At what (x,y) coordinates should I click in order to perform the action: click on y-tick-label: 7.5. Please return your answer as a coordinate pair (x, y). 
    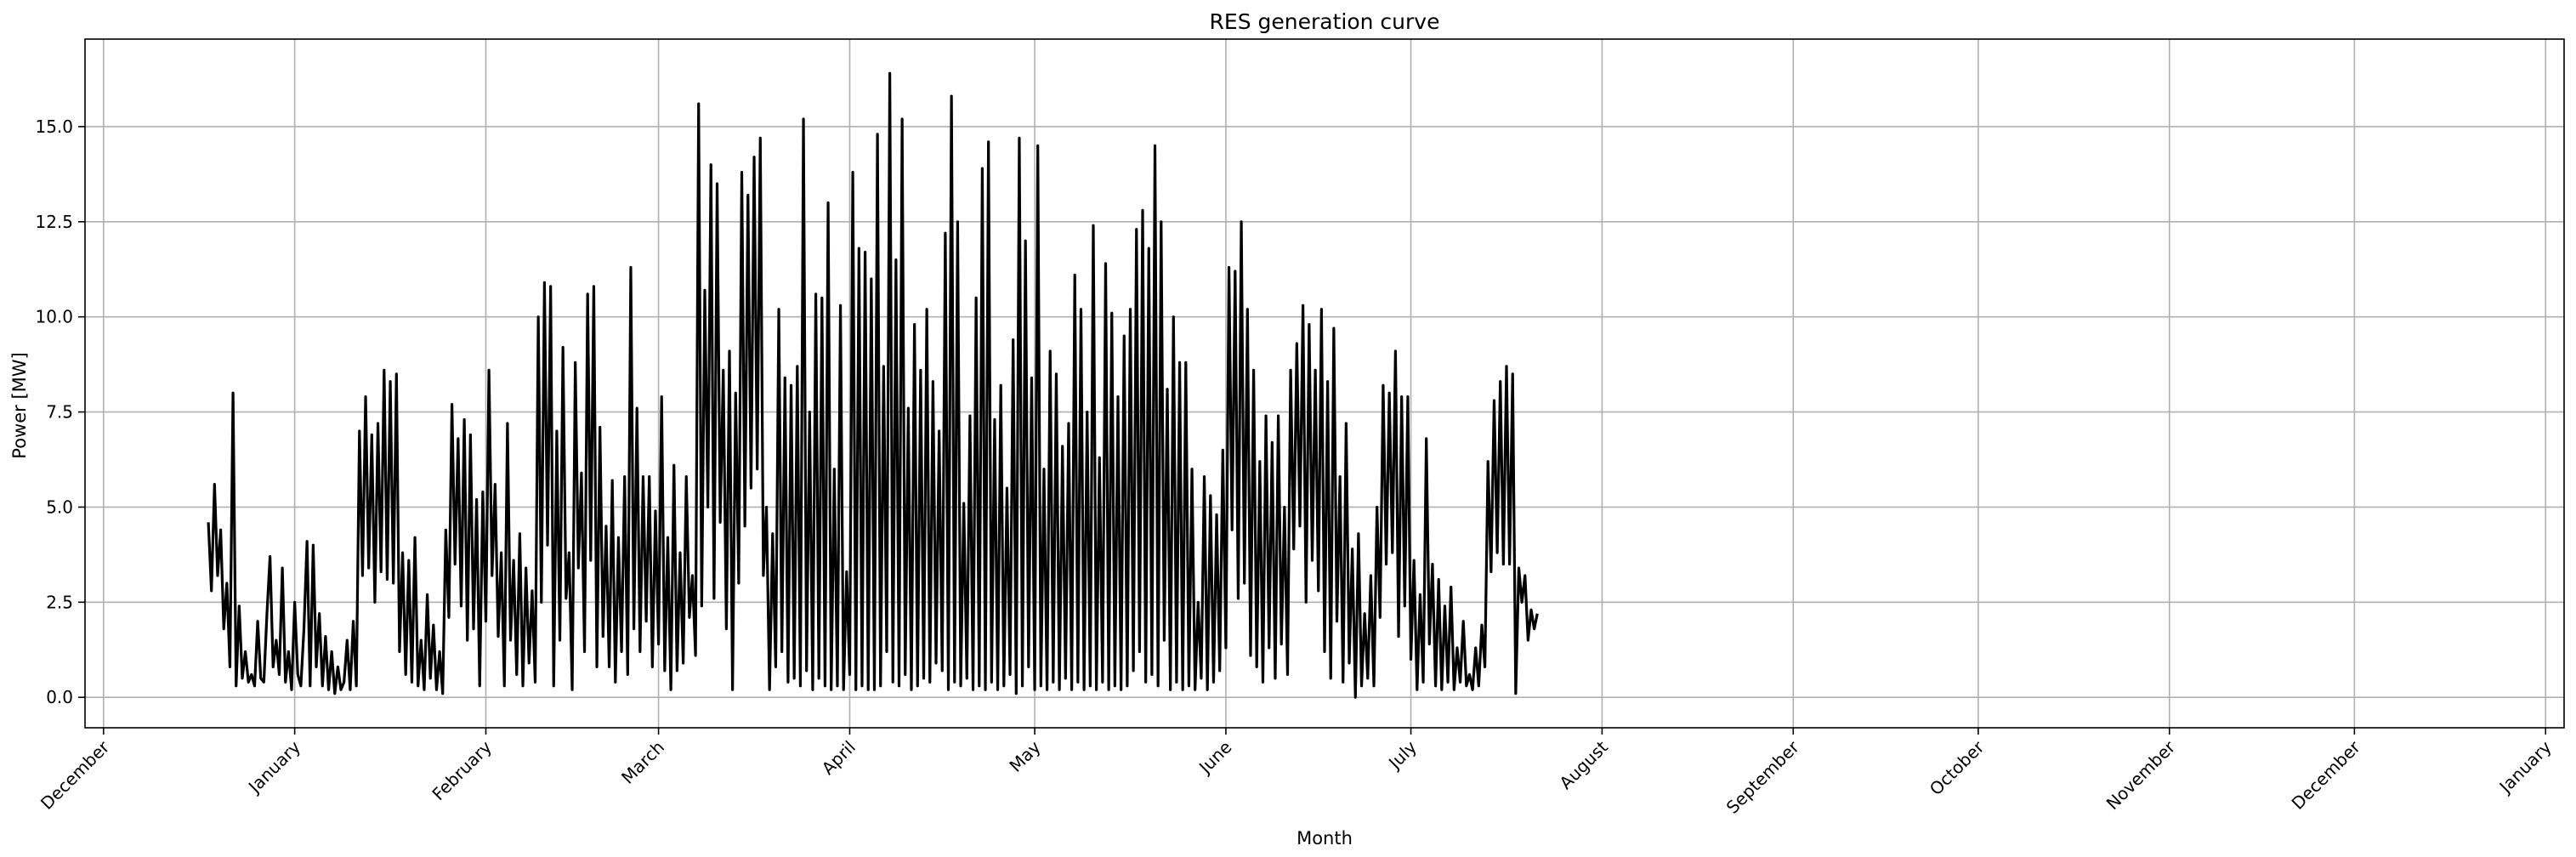
    Looking at the image, I should click on (60, 412).